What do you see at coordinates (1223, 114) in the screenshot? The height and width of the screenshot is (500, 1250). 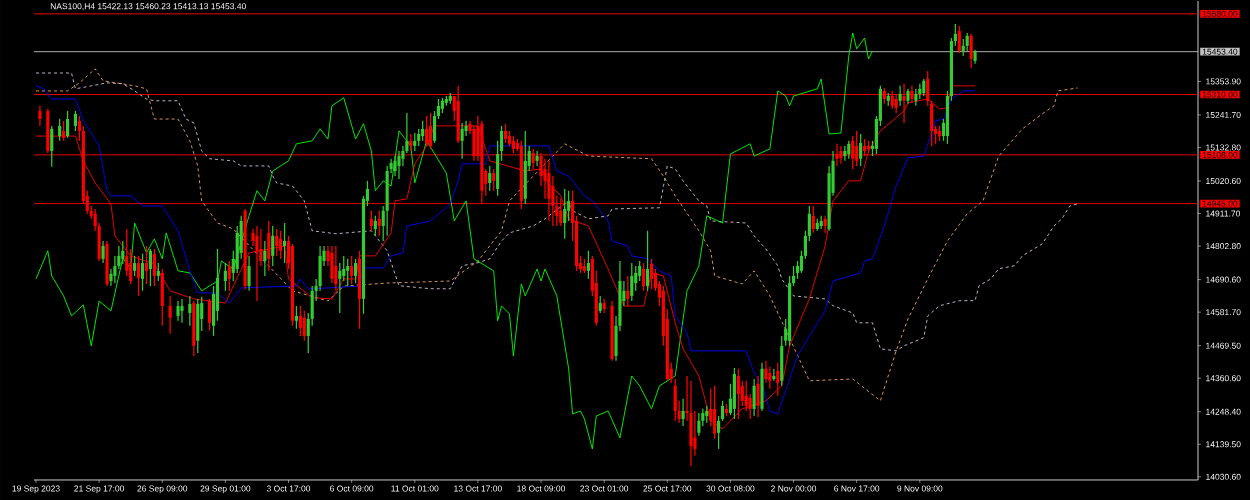 I see `y-tick-label: 15241.70` at bounding box center [1223, 114].